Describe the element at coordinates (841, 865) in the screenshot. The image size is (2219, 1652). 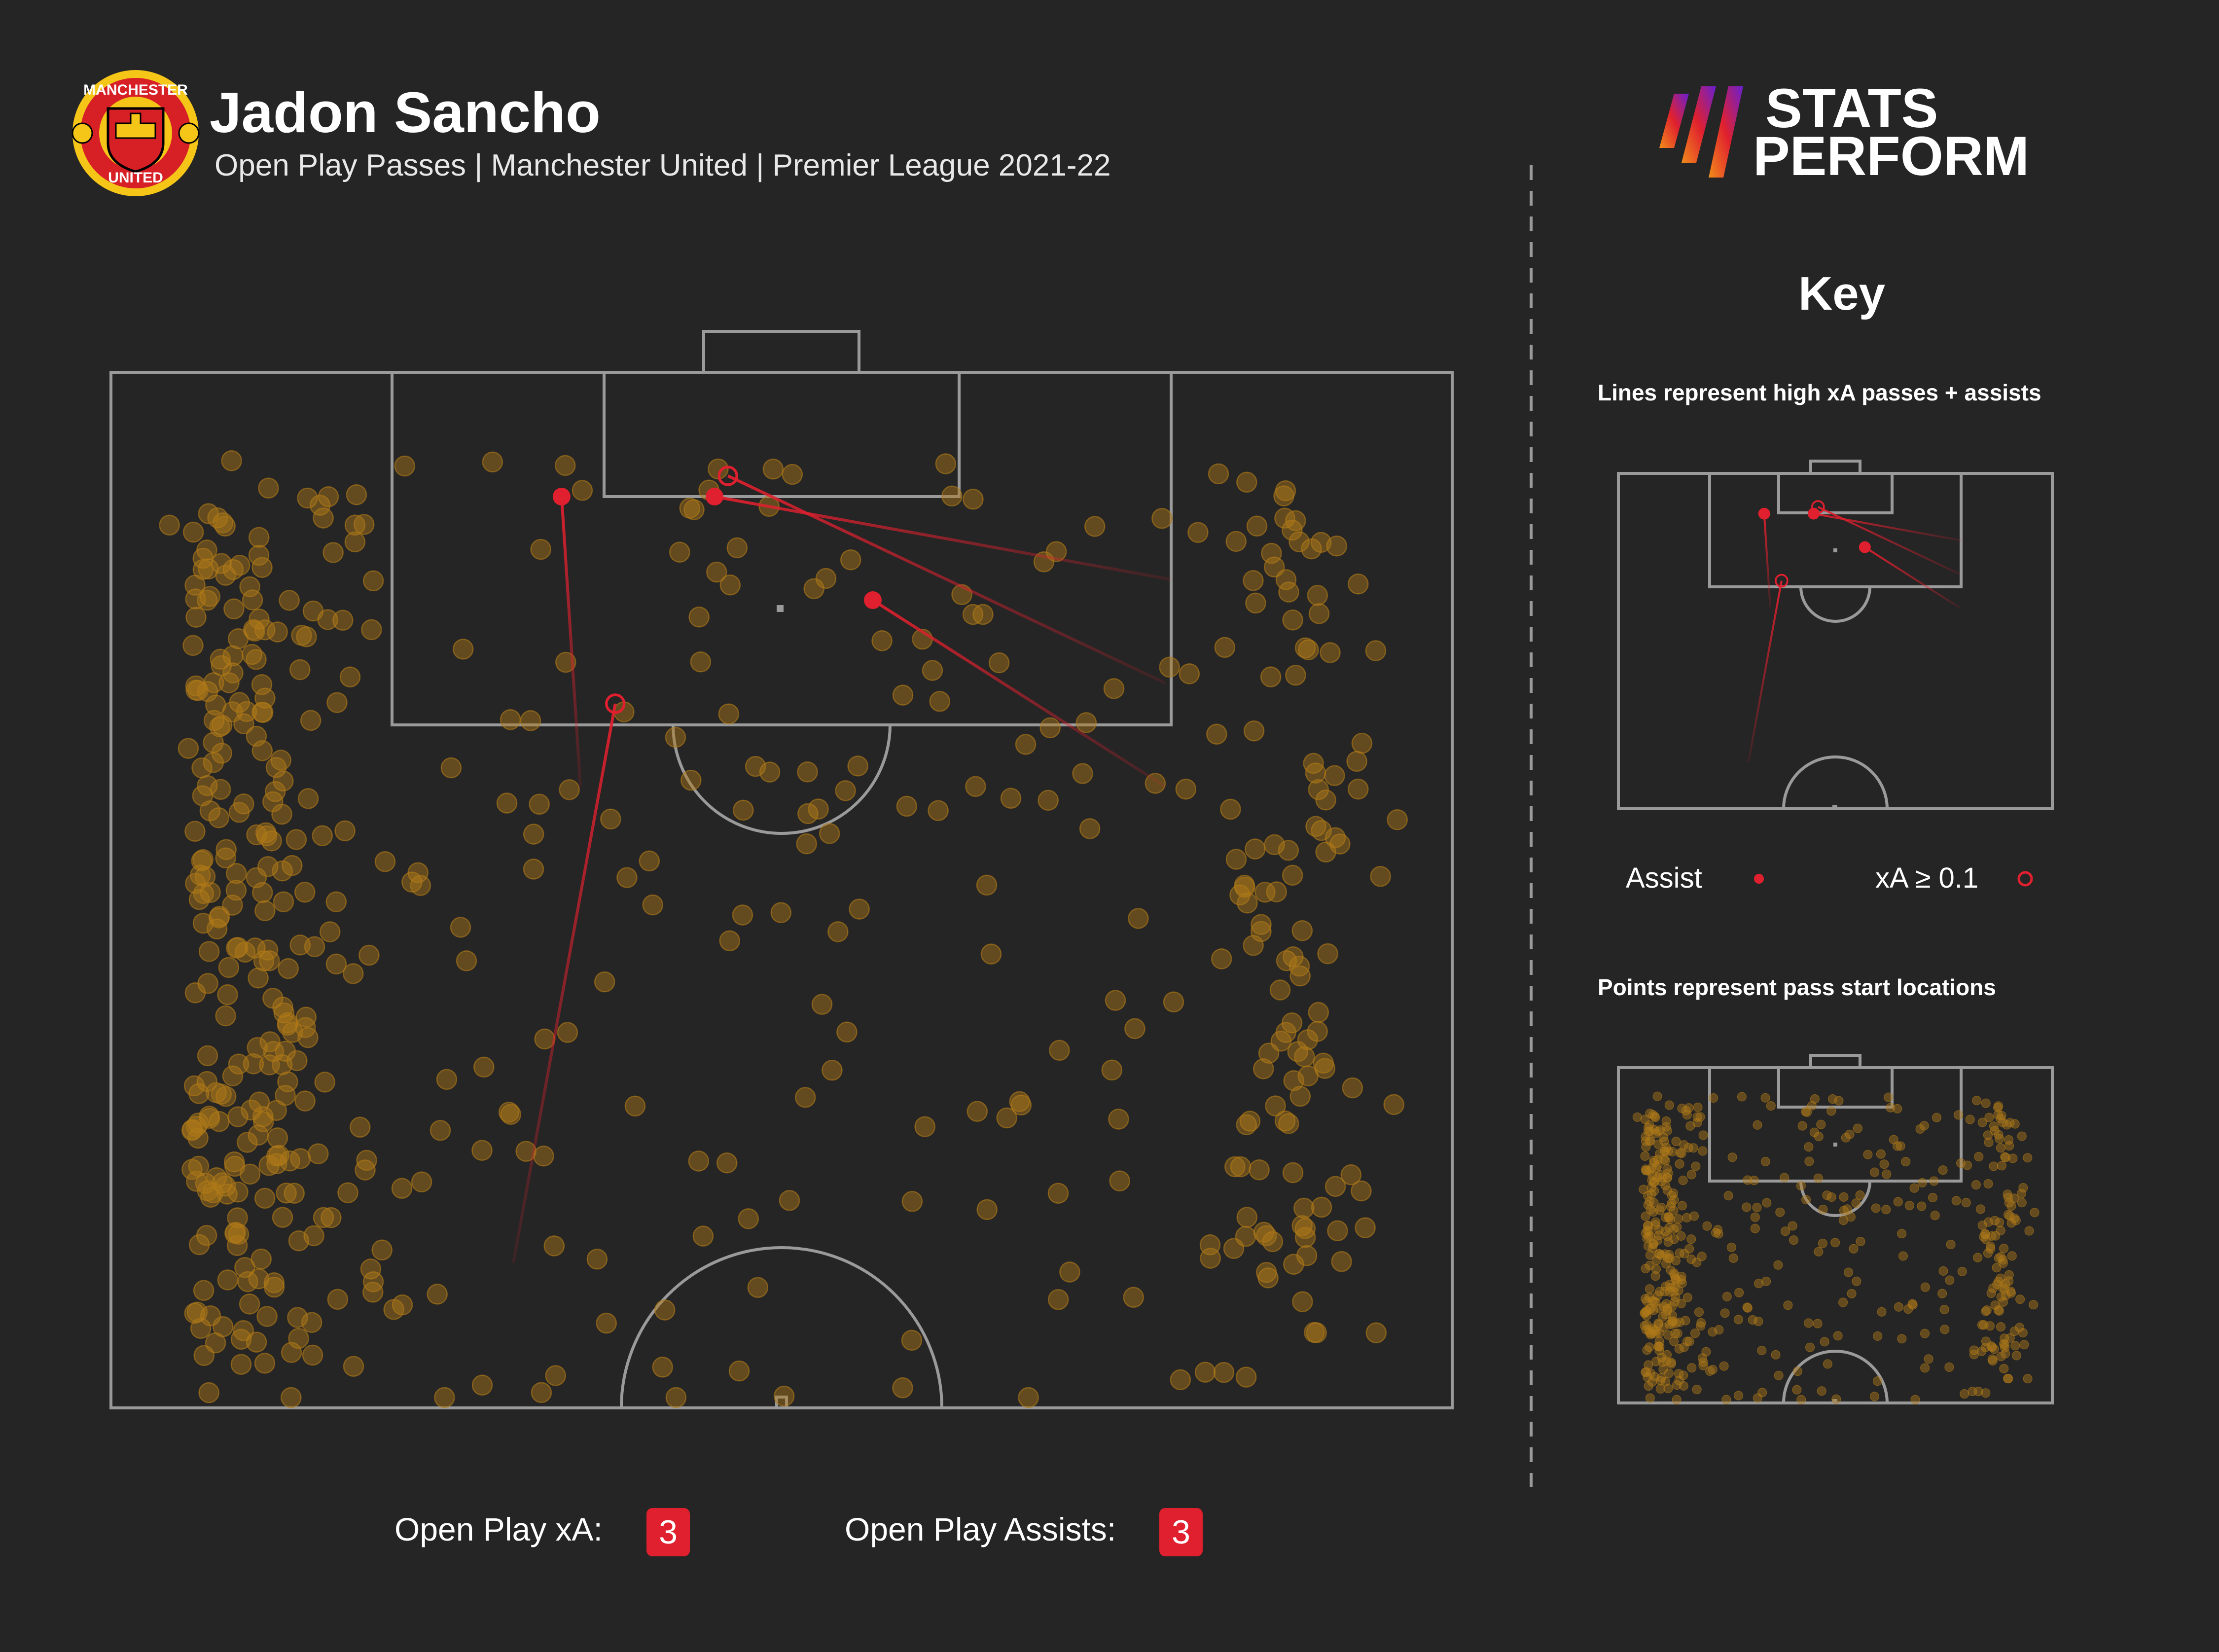
I see `high-xa-passes` at that location.